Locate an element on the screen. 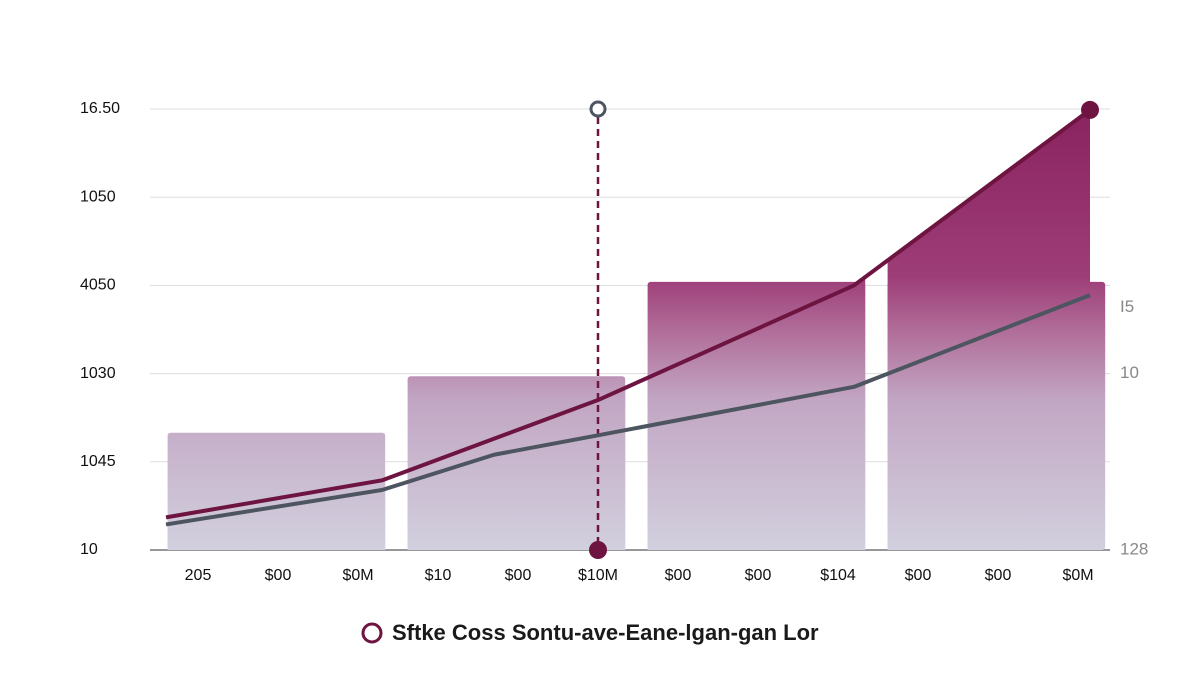 The width and height of the screenshot is (1200, 675). legend-marker is located at coordinates (372, 633).